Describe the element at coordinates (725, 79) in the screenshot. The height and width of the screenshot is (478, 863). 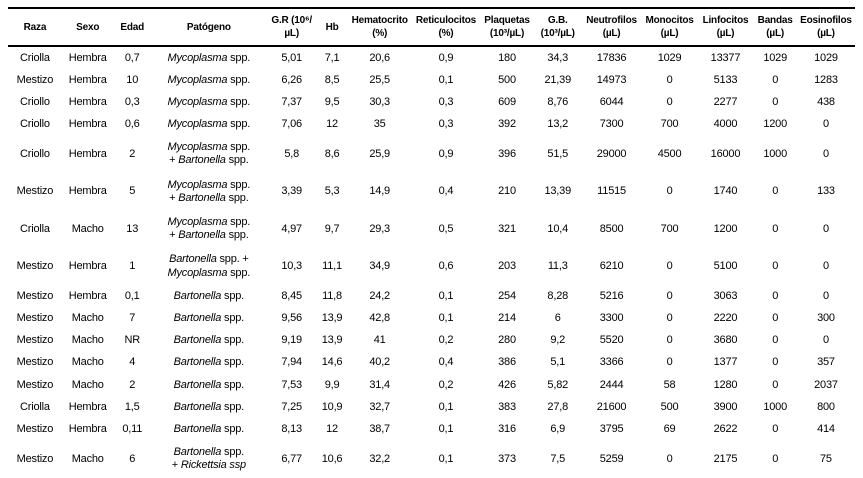
I see `cell-linfocitos: 5133` at that location.